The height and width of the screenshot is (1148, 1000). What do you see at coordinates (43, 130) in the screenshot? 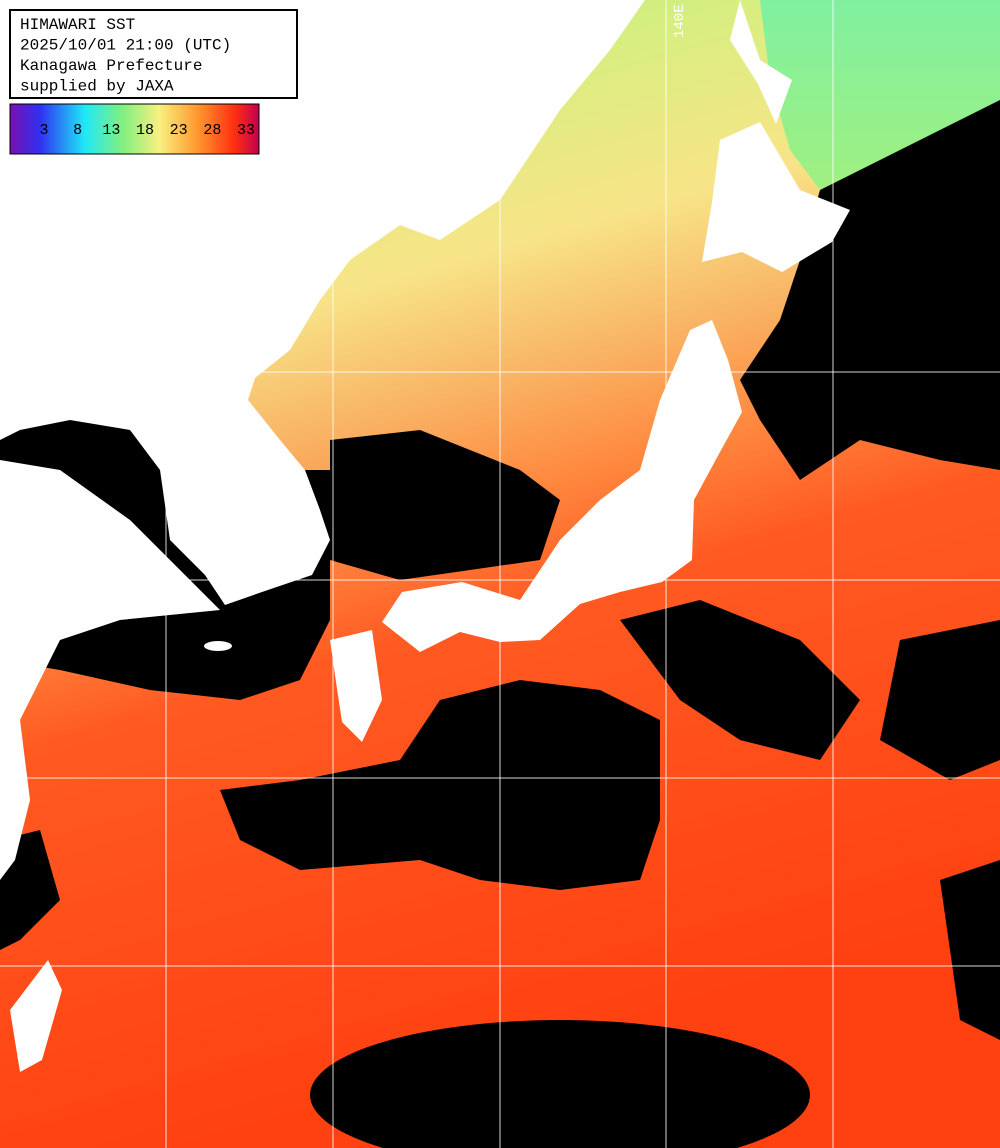
I see `colorbar-label: 3` at bounding box center [43, 130].